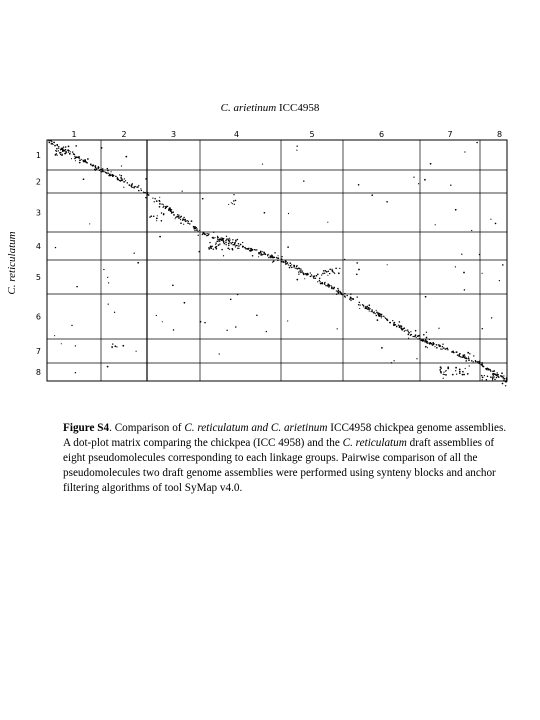 The width and height of the screenshot is (540, 720). Describe the element at coordinates (38, 213) in the screenshot. I see `y-tick-label: 3` at that location.